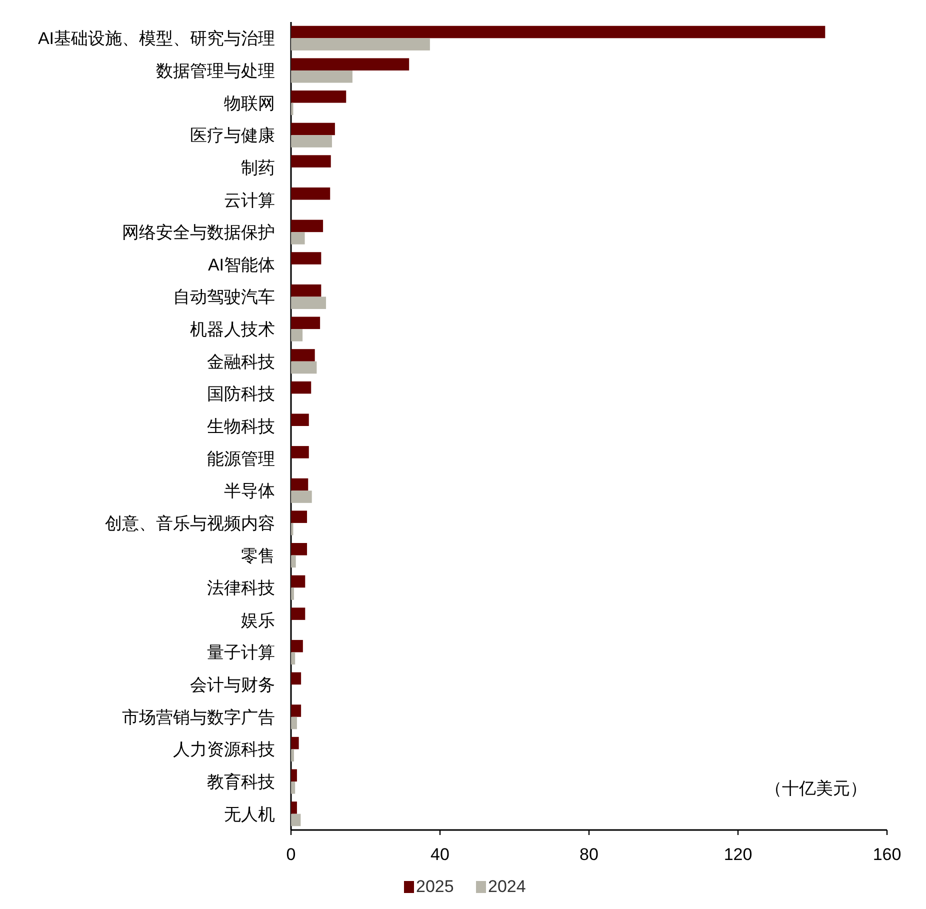  What do you see at coordinates (232, 685) in the screenshot?
I see `y-tick-label: 会计与财务` at bounding box center [232, 685].